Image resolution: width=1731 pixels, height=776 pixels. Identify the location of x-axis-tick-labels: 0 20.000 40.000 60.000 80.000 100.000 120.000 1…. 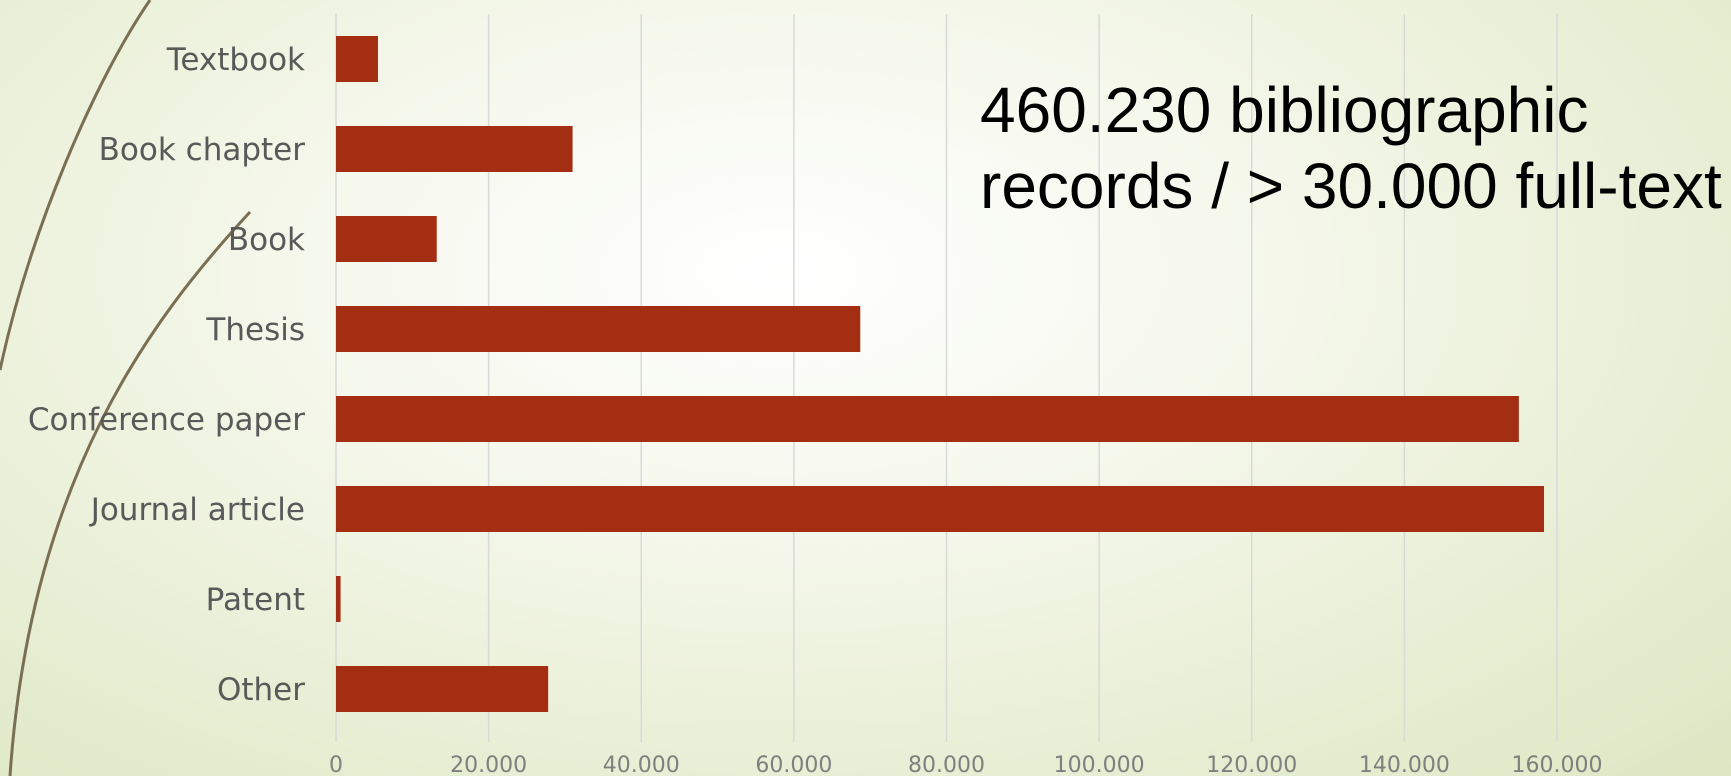
(965, 764).